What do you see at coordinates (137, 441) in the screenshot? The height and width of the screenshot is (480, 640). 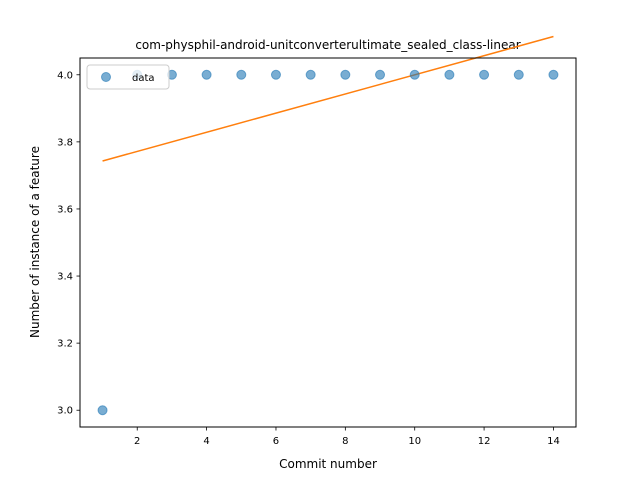 I see `x-tick-label: 2` at bounding box center [137, 441].